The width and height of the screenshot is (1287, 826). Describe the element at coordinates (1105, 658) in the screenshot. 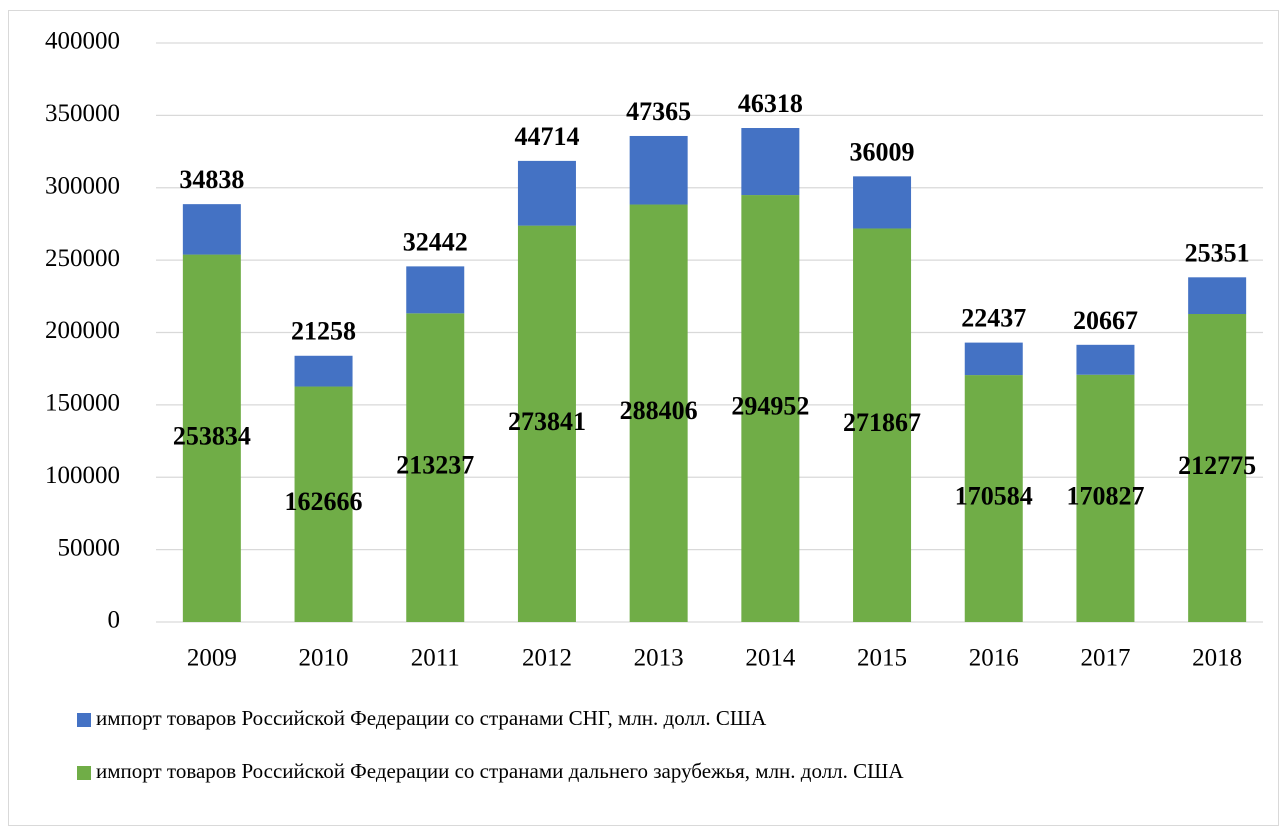

I see `x-tick-label: 2017` at that location.